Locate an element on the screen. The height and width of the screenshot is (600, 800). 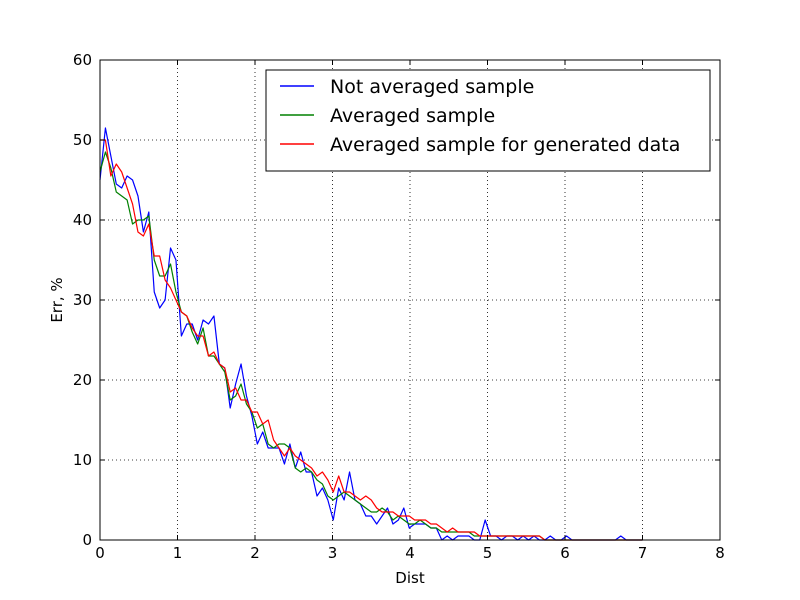
y-tick-label: 20 is located at coordinates (82, 380).